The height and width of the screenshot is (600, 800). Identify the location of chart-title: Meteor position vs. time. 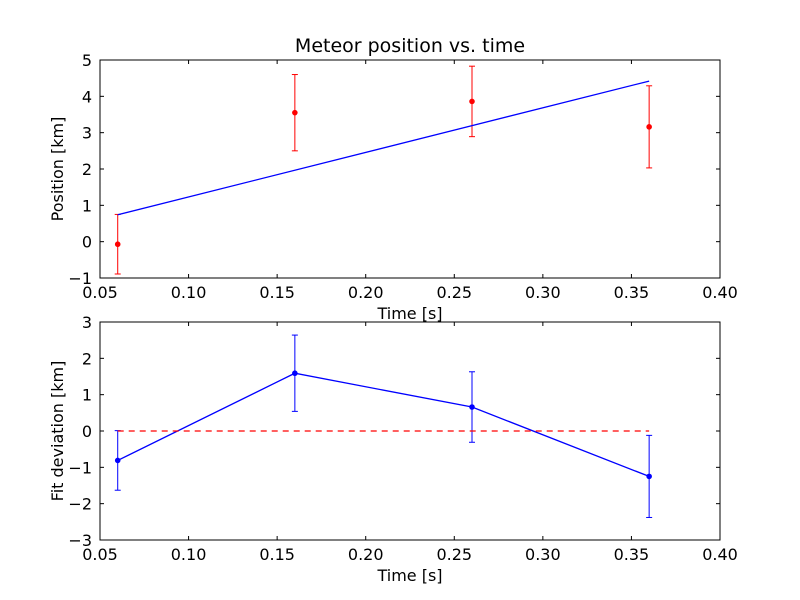
(410, 46).